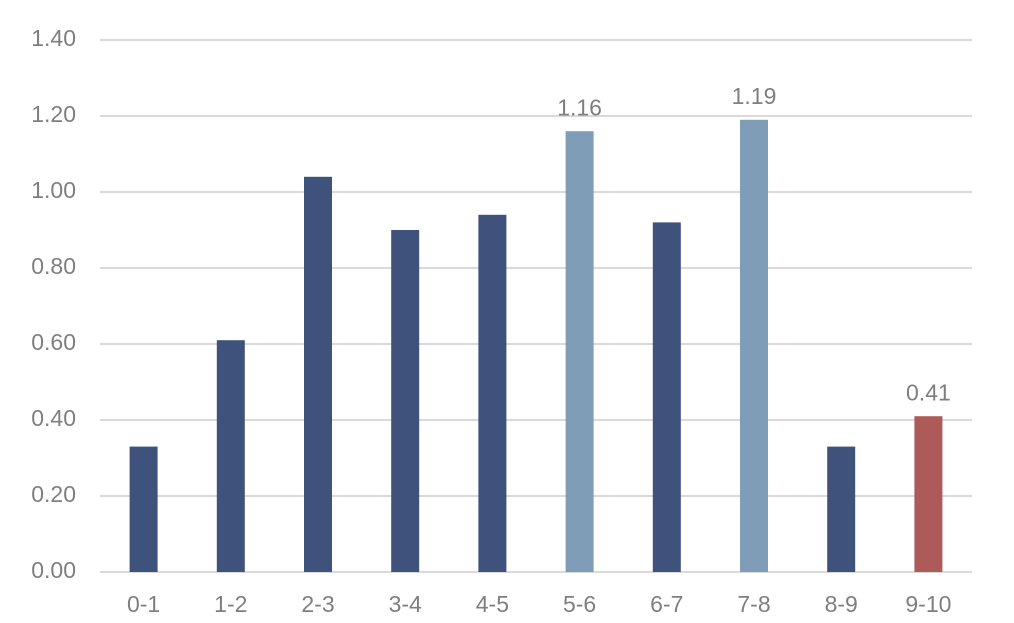  I want to click on x-tick-label: 3-4, so click(405, 604).